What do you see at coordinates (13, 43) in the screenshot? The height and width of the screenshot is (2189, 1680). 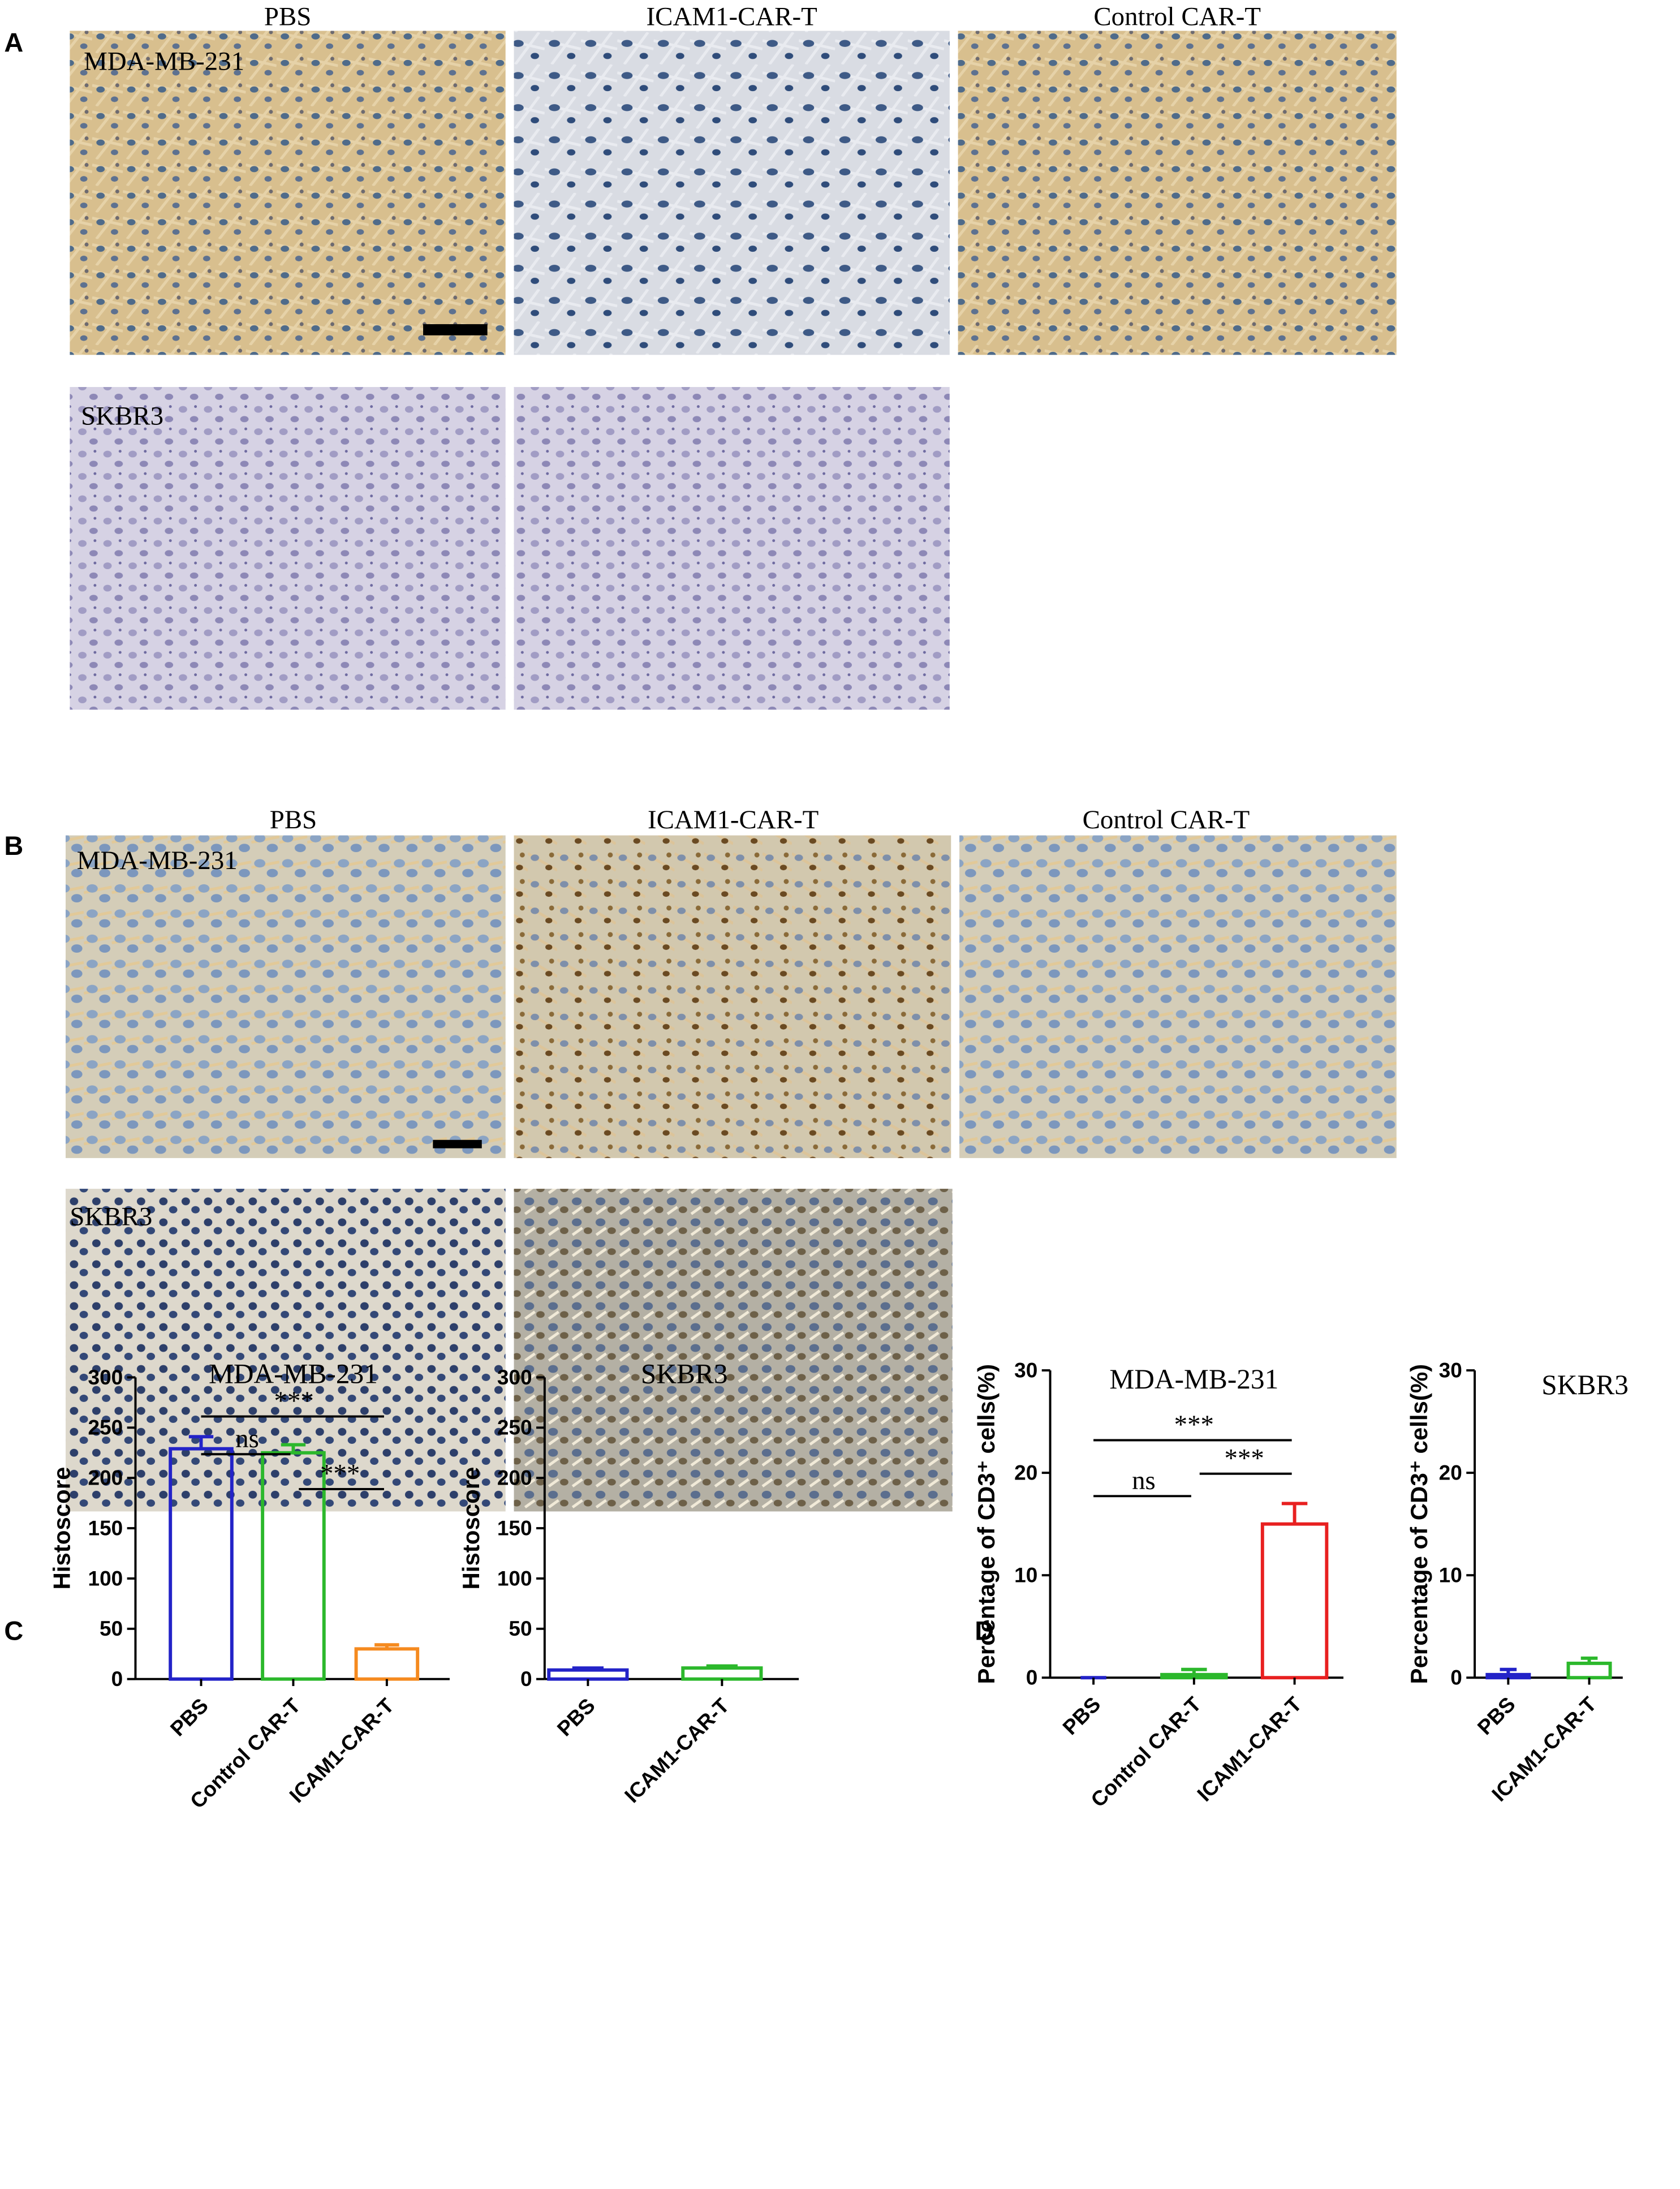 I see `panel-label: A` at bounding box center [13, 43].